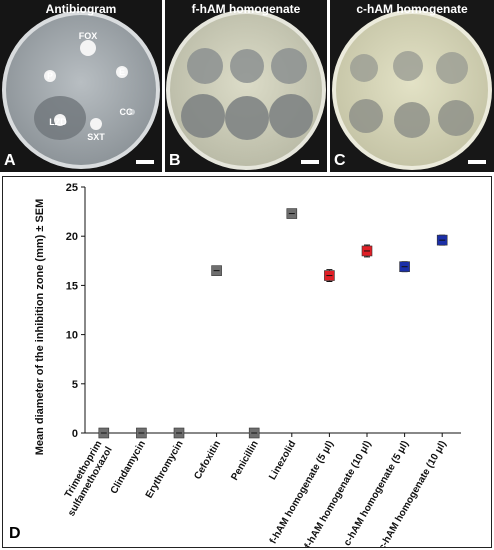  Describe the element at coordinates (126, 112) in the screenshot. I see `disc-label: CC` at that location.